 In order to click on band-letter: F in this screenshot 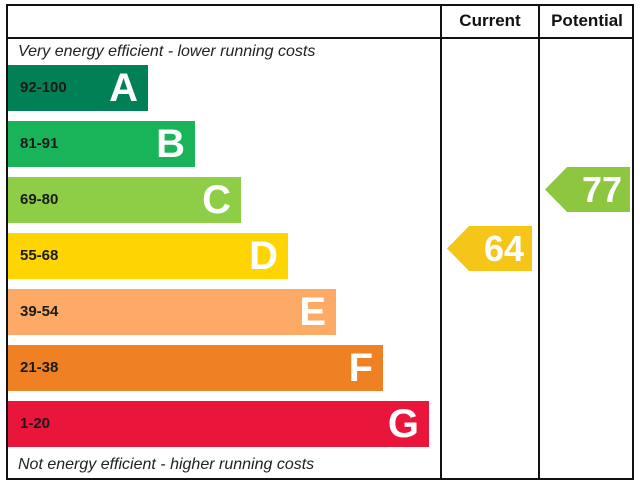, I will do `click(360, 368)`.